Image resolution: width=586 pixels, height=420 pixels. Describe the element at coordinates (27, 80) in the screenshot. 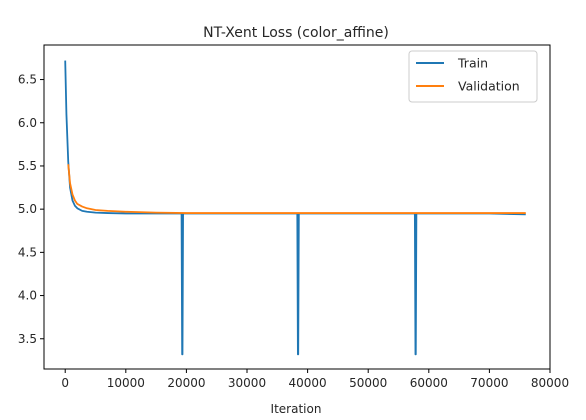

I see `y-tick-label-6: 6.5` at that location.